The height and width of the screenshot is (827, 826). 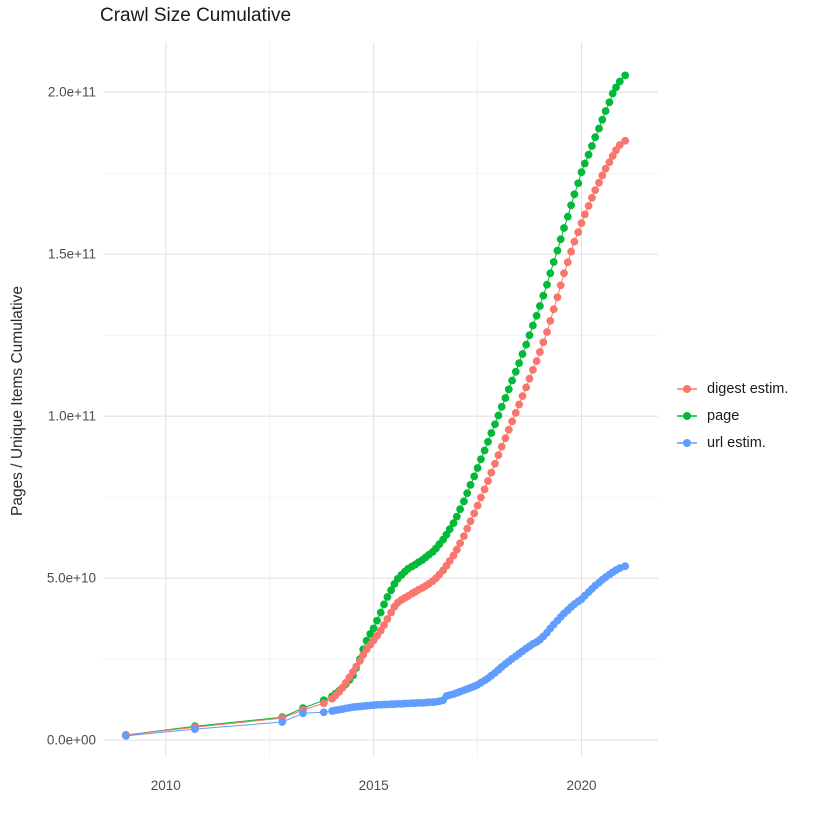 I want to click on legend-item-digest-estim-: digest estim., so click(x=732, y=389).